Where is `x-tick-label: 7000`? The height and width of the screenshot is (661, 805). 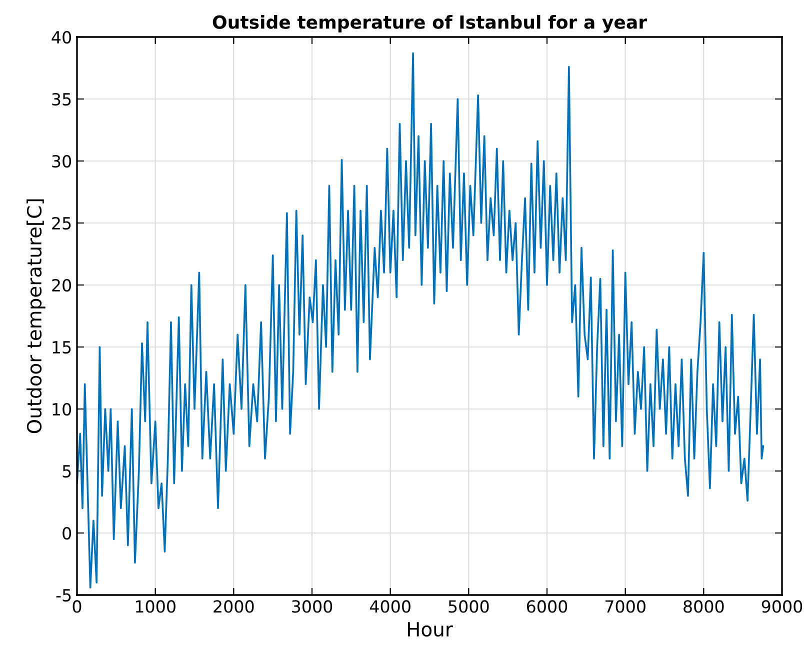 x-tick-label: 7000 is located at coordinates (625, 606).